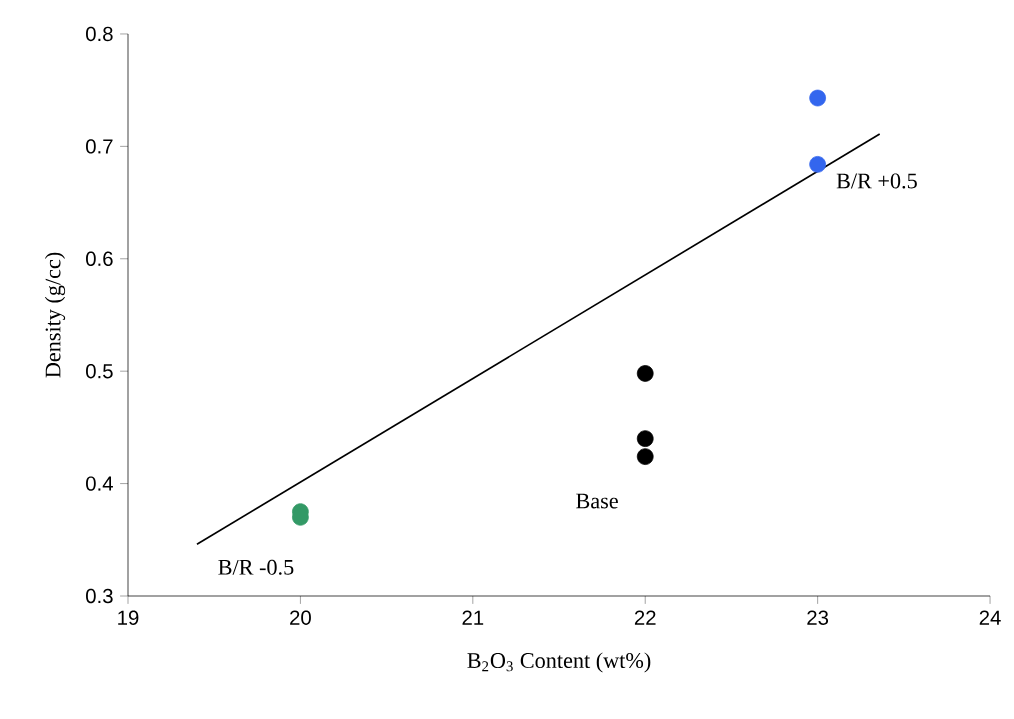  I want to click on x-tick-label: 22, so click(645, 617).